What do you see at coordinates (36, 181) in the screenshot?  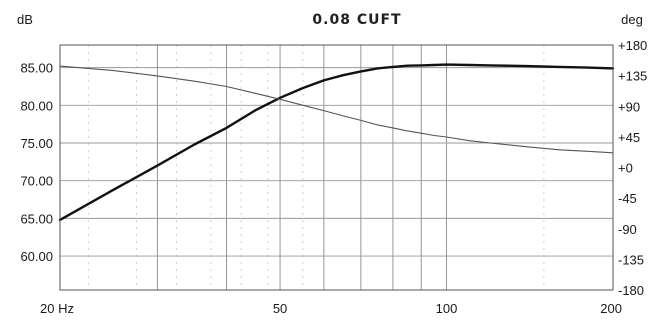 I see `y-left-tick-label: 70.00` at bounding box center [36, 181].